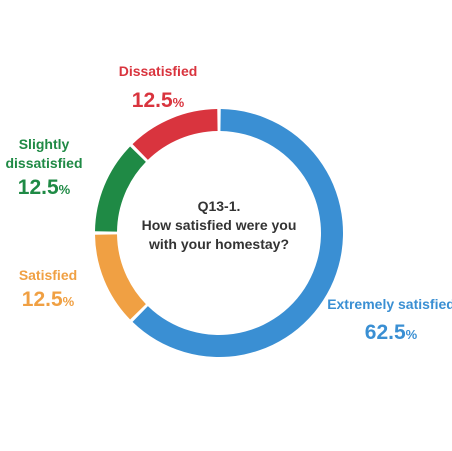  I want to click on slice-value-extremely-satisfied: 62.5%, so click(391, 332).